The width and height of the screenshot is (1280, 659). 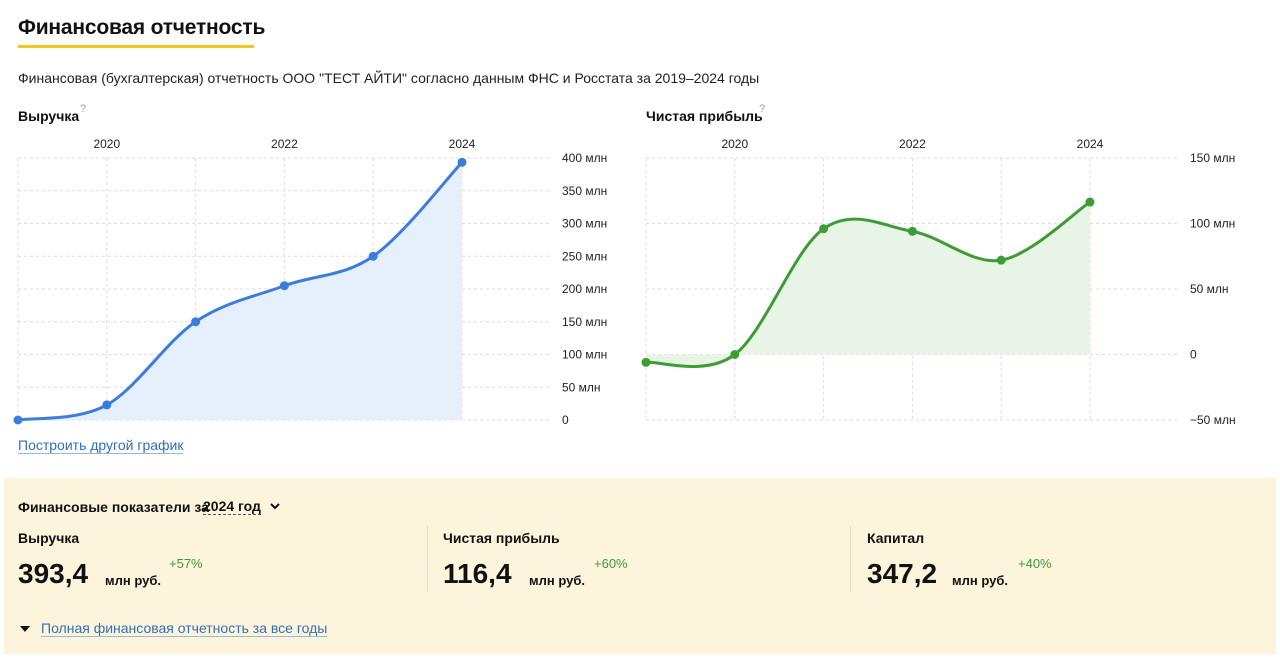 I want to click on metric-change: +57%, so click(x=186, y=563).